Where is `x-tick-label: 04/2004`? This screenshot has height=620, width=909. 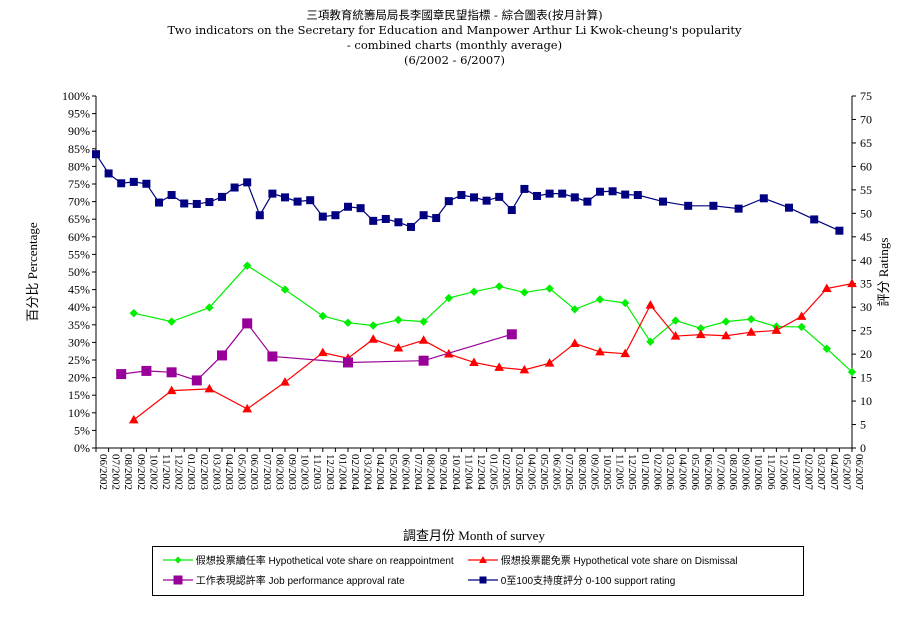
x-tick-label: 04/2004 is located at coordinates (380, 472).